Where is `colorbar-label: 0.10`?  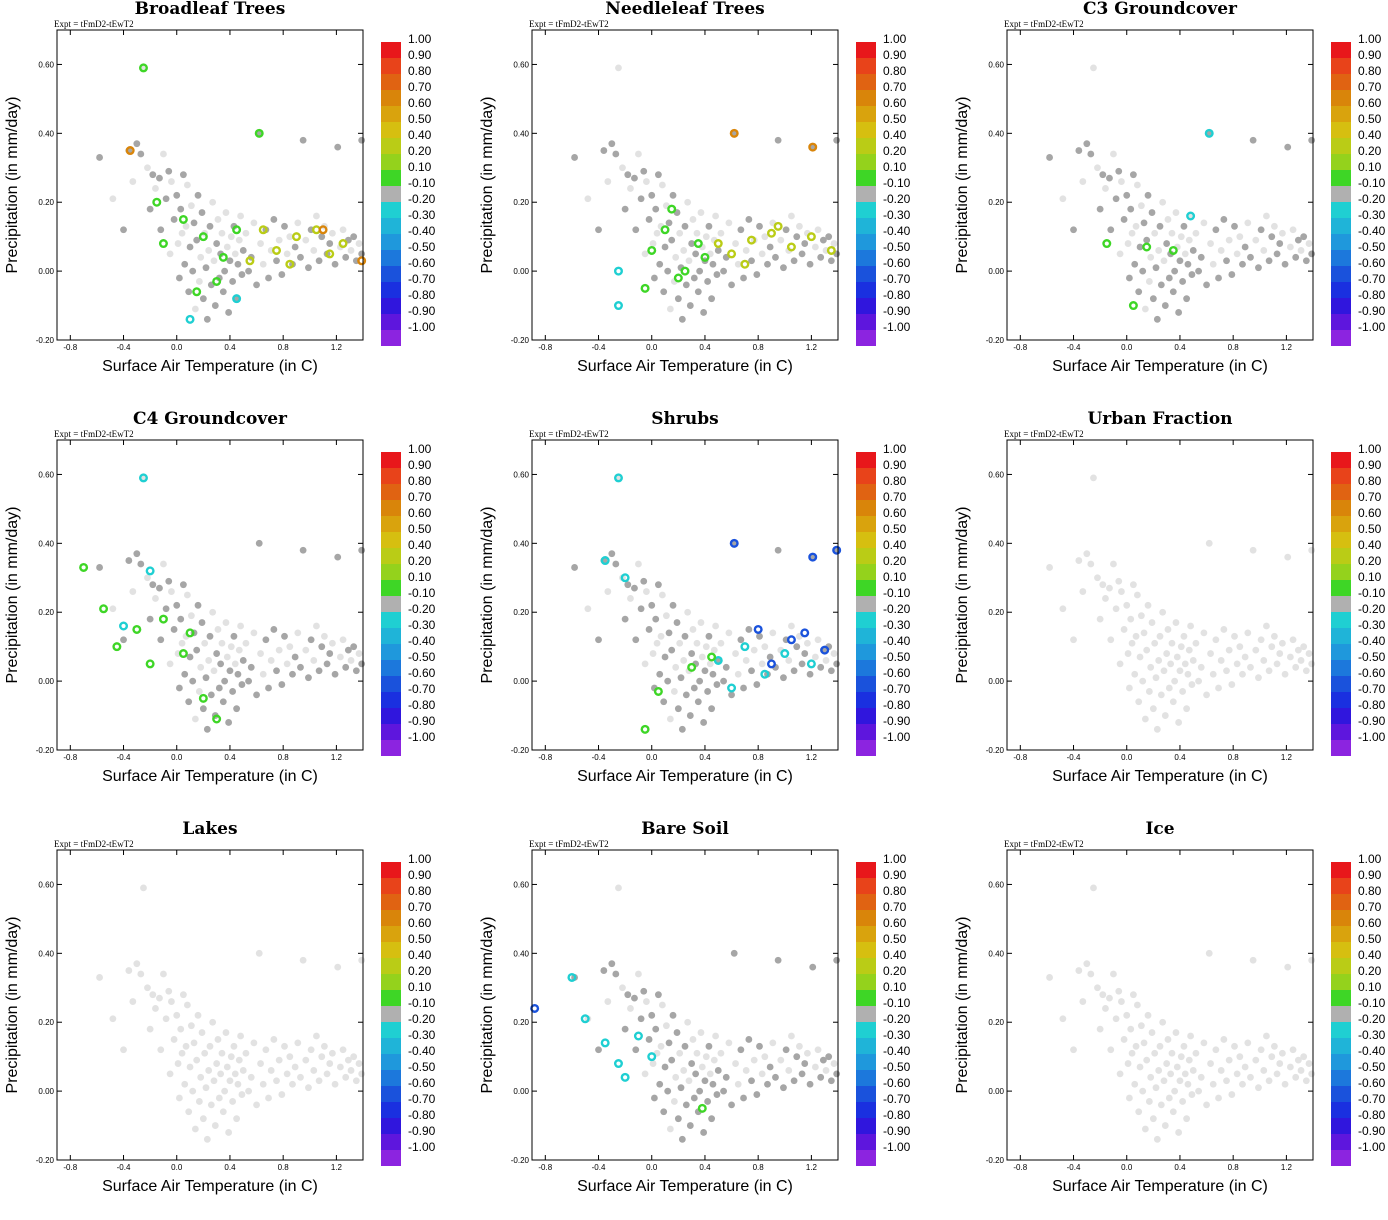
colorbar-label: 0.10 is located at coordinates (1370, 167).